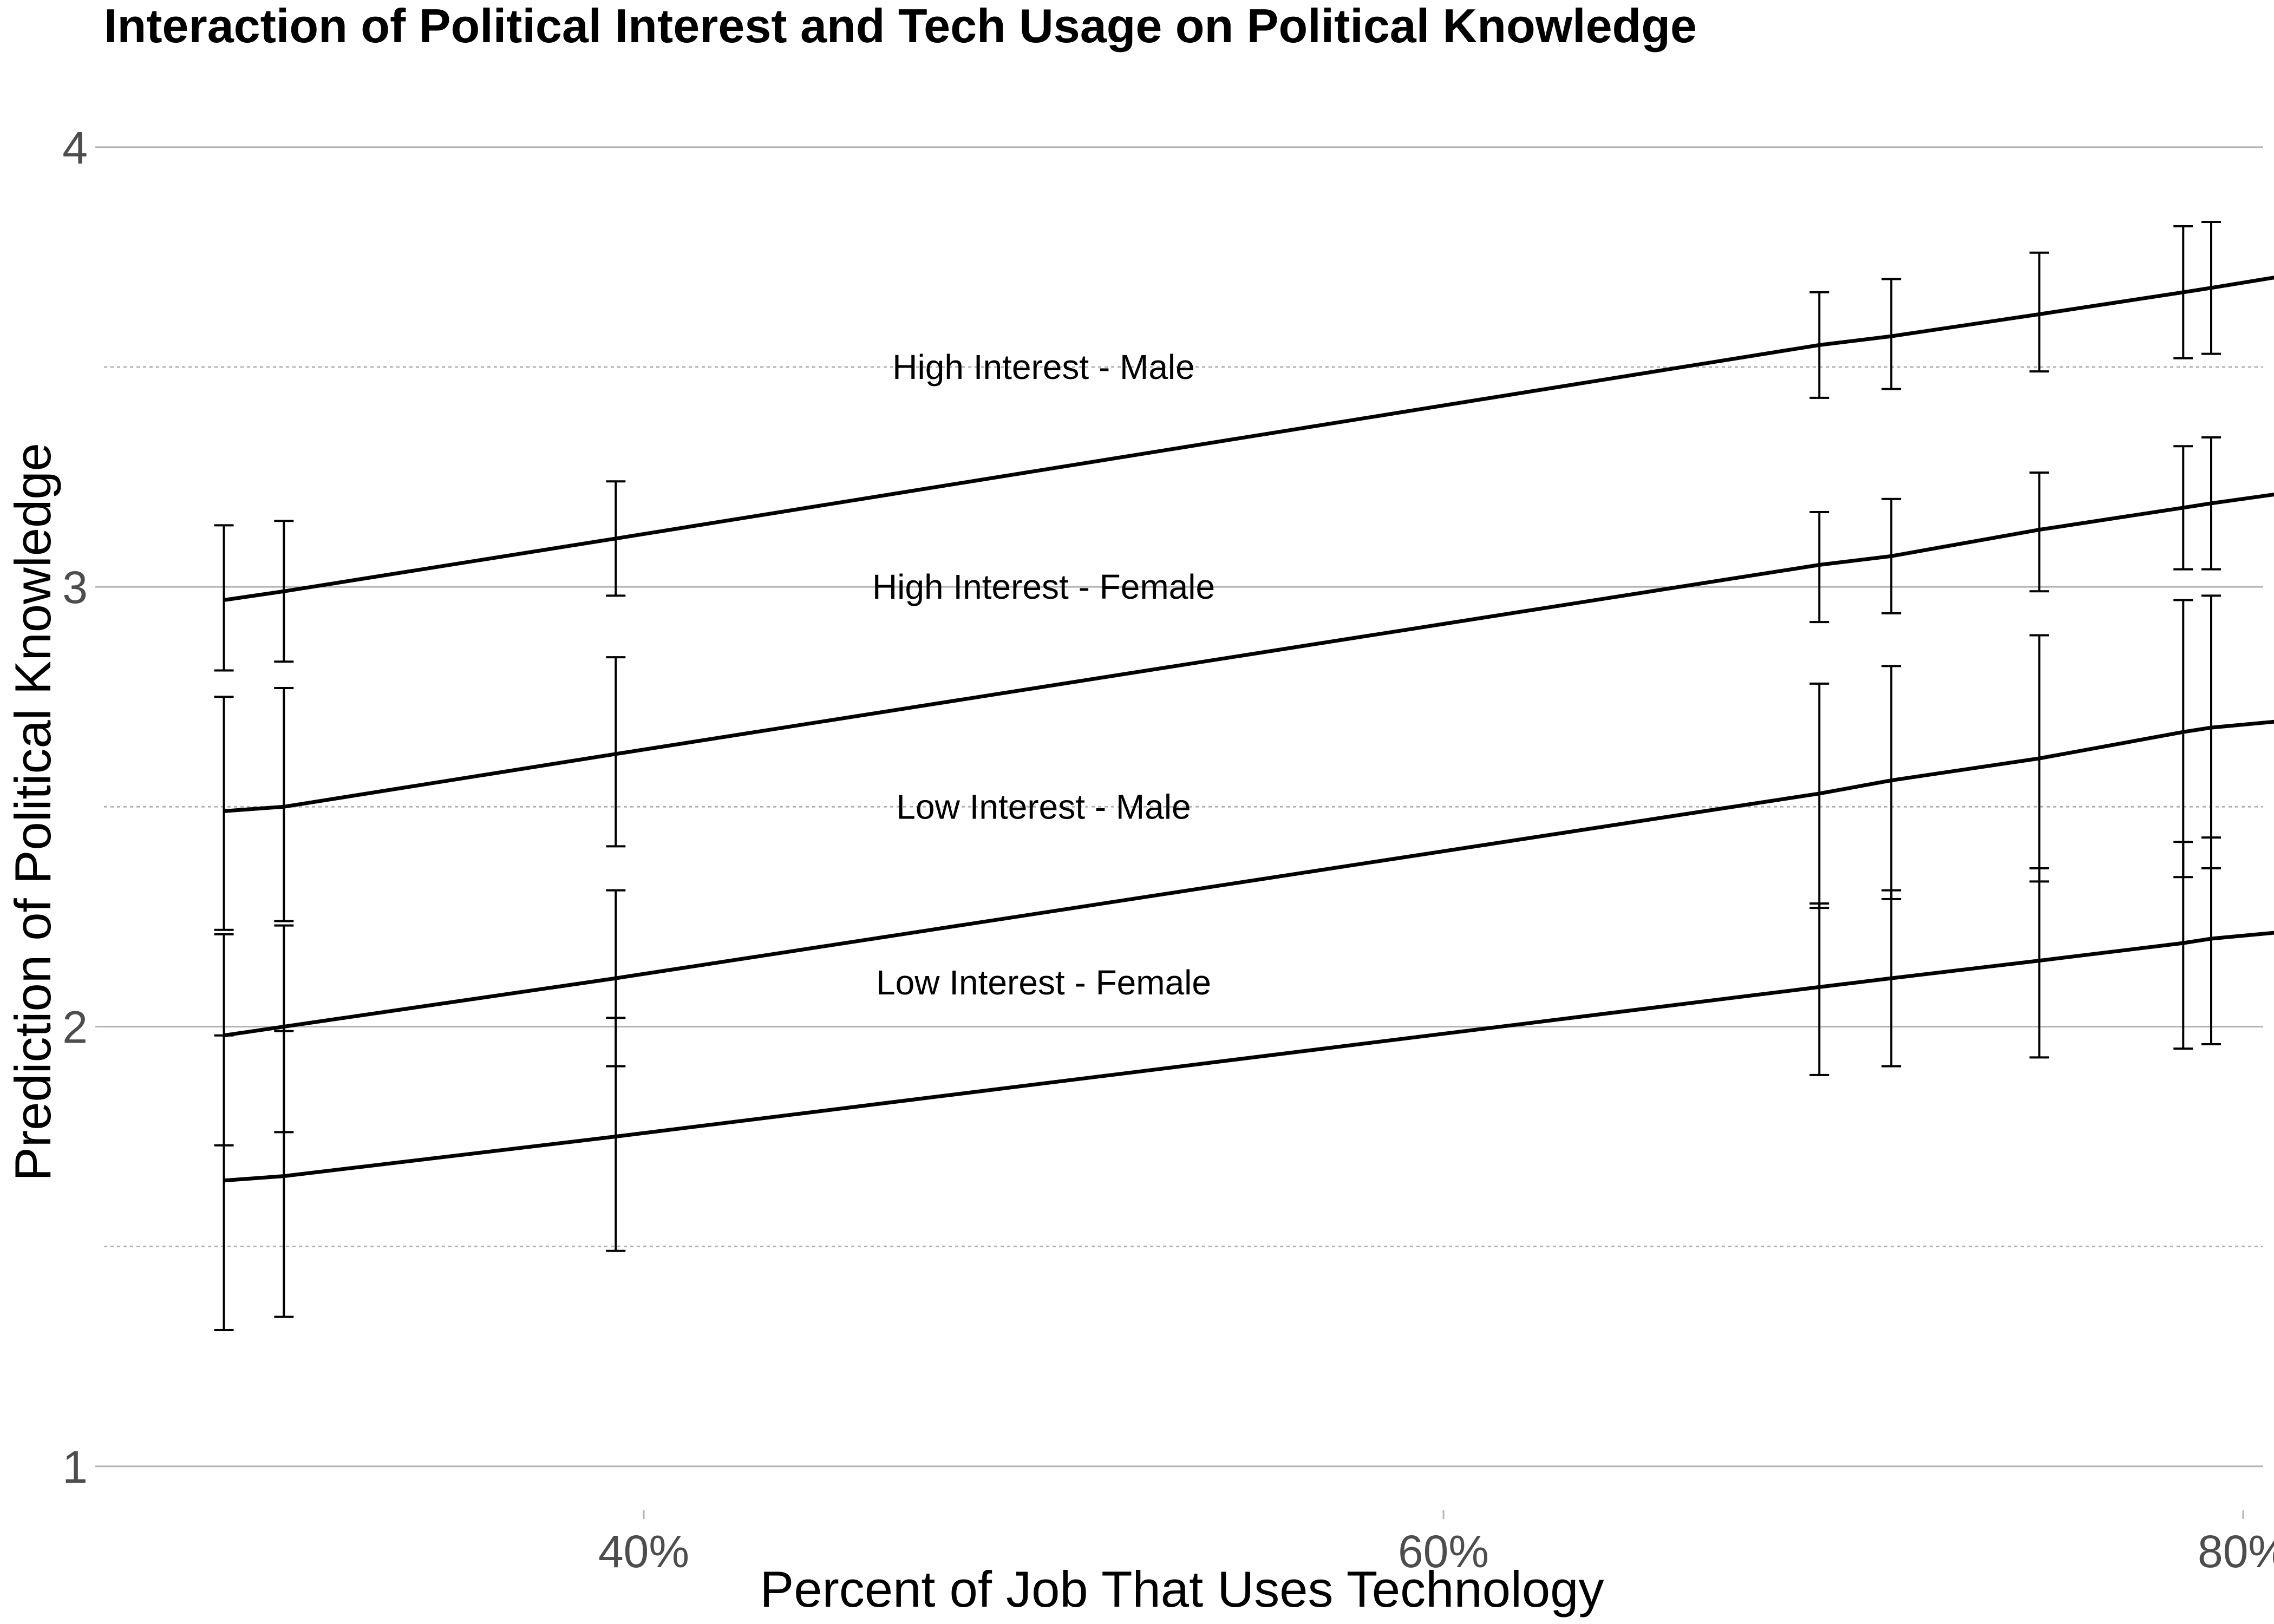 The image size is (2274, 1624). Describe the element at coordinates (32, 812) in the screenshot. I see `y-axis-label: Prediction of Political Knowledge` at that location.